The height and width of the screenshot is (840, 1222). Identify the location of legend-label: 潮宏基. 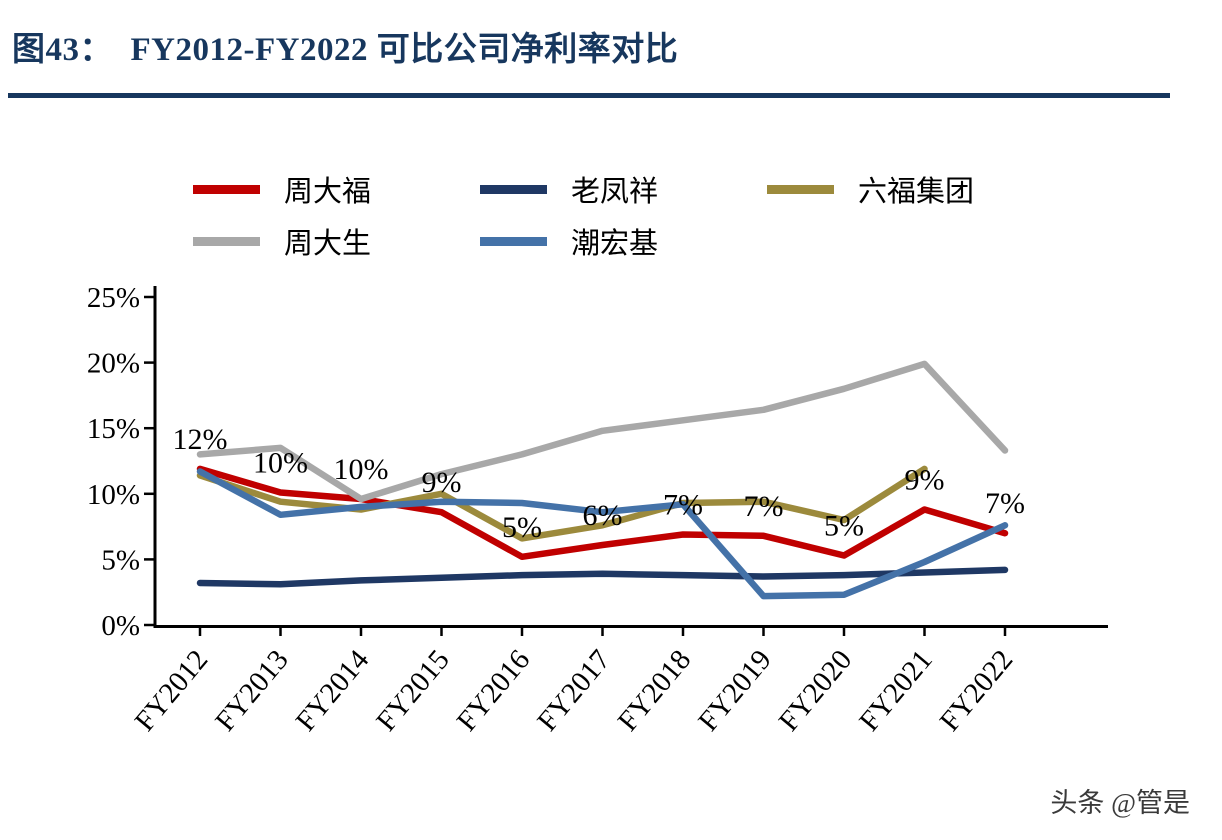
(615, 244).